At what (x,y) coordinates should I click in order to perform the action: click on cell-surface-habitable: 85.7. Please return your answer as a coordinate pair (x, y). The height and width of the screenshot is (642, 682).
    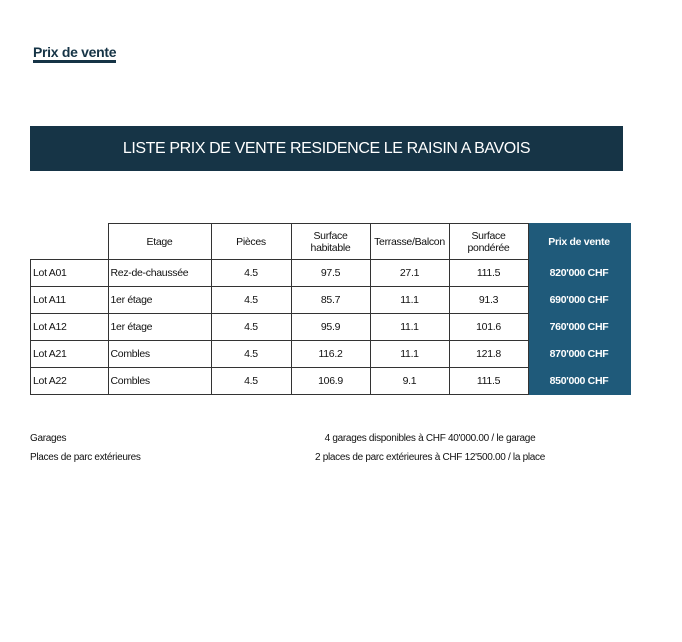
    Looking at the image, I should click on (330, 300).